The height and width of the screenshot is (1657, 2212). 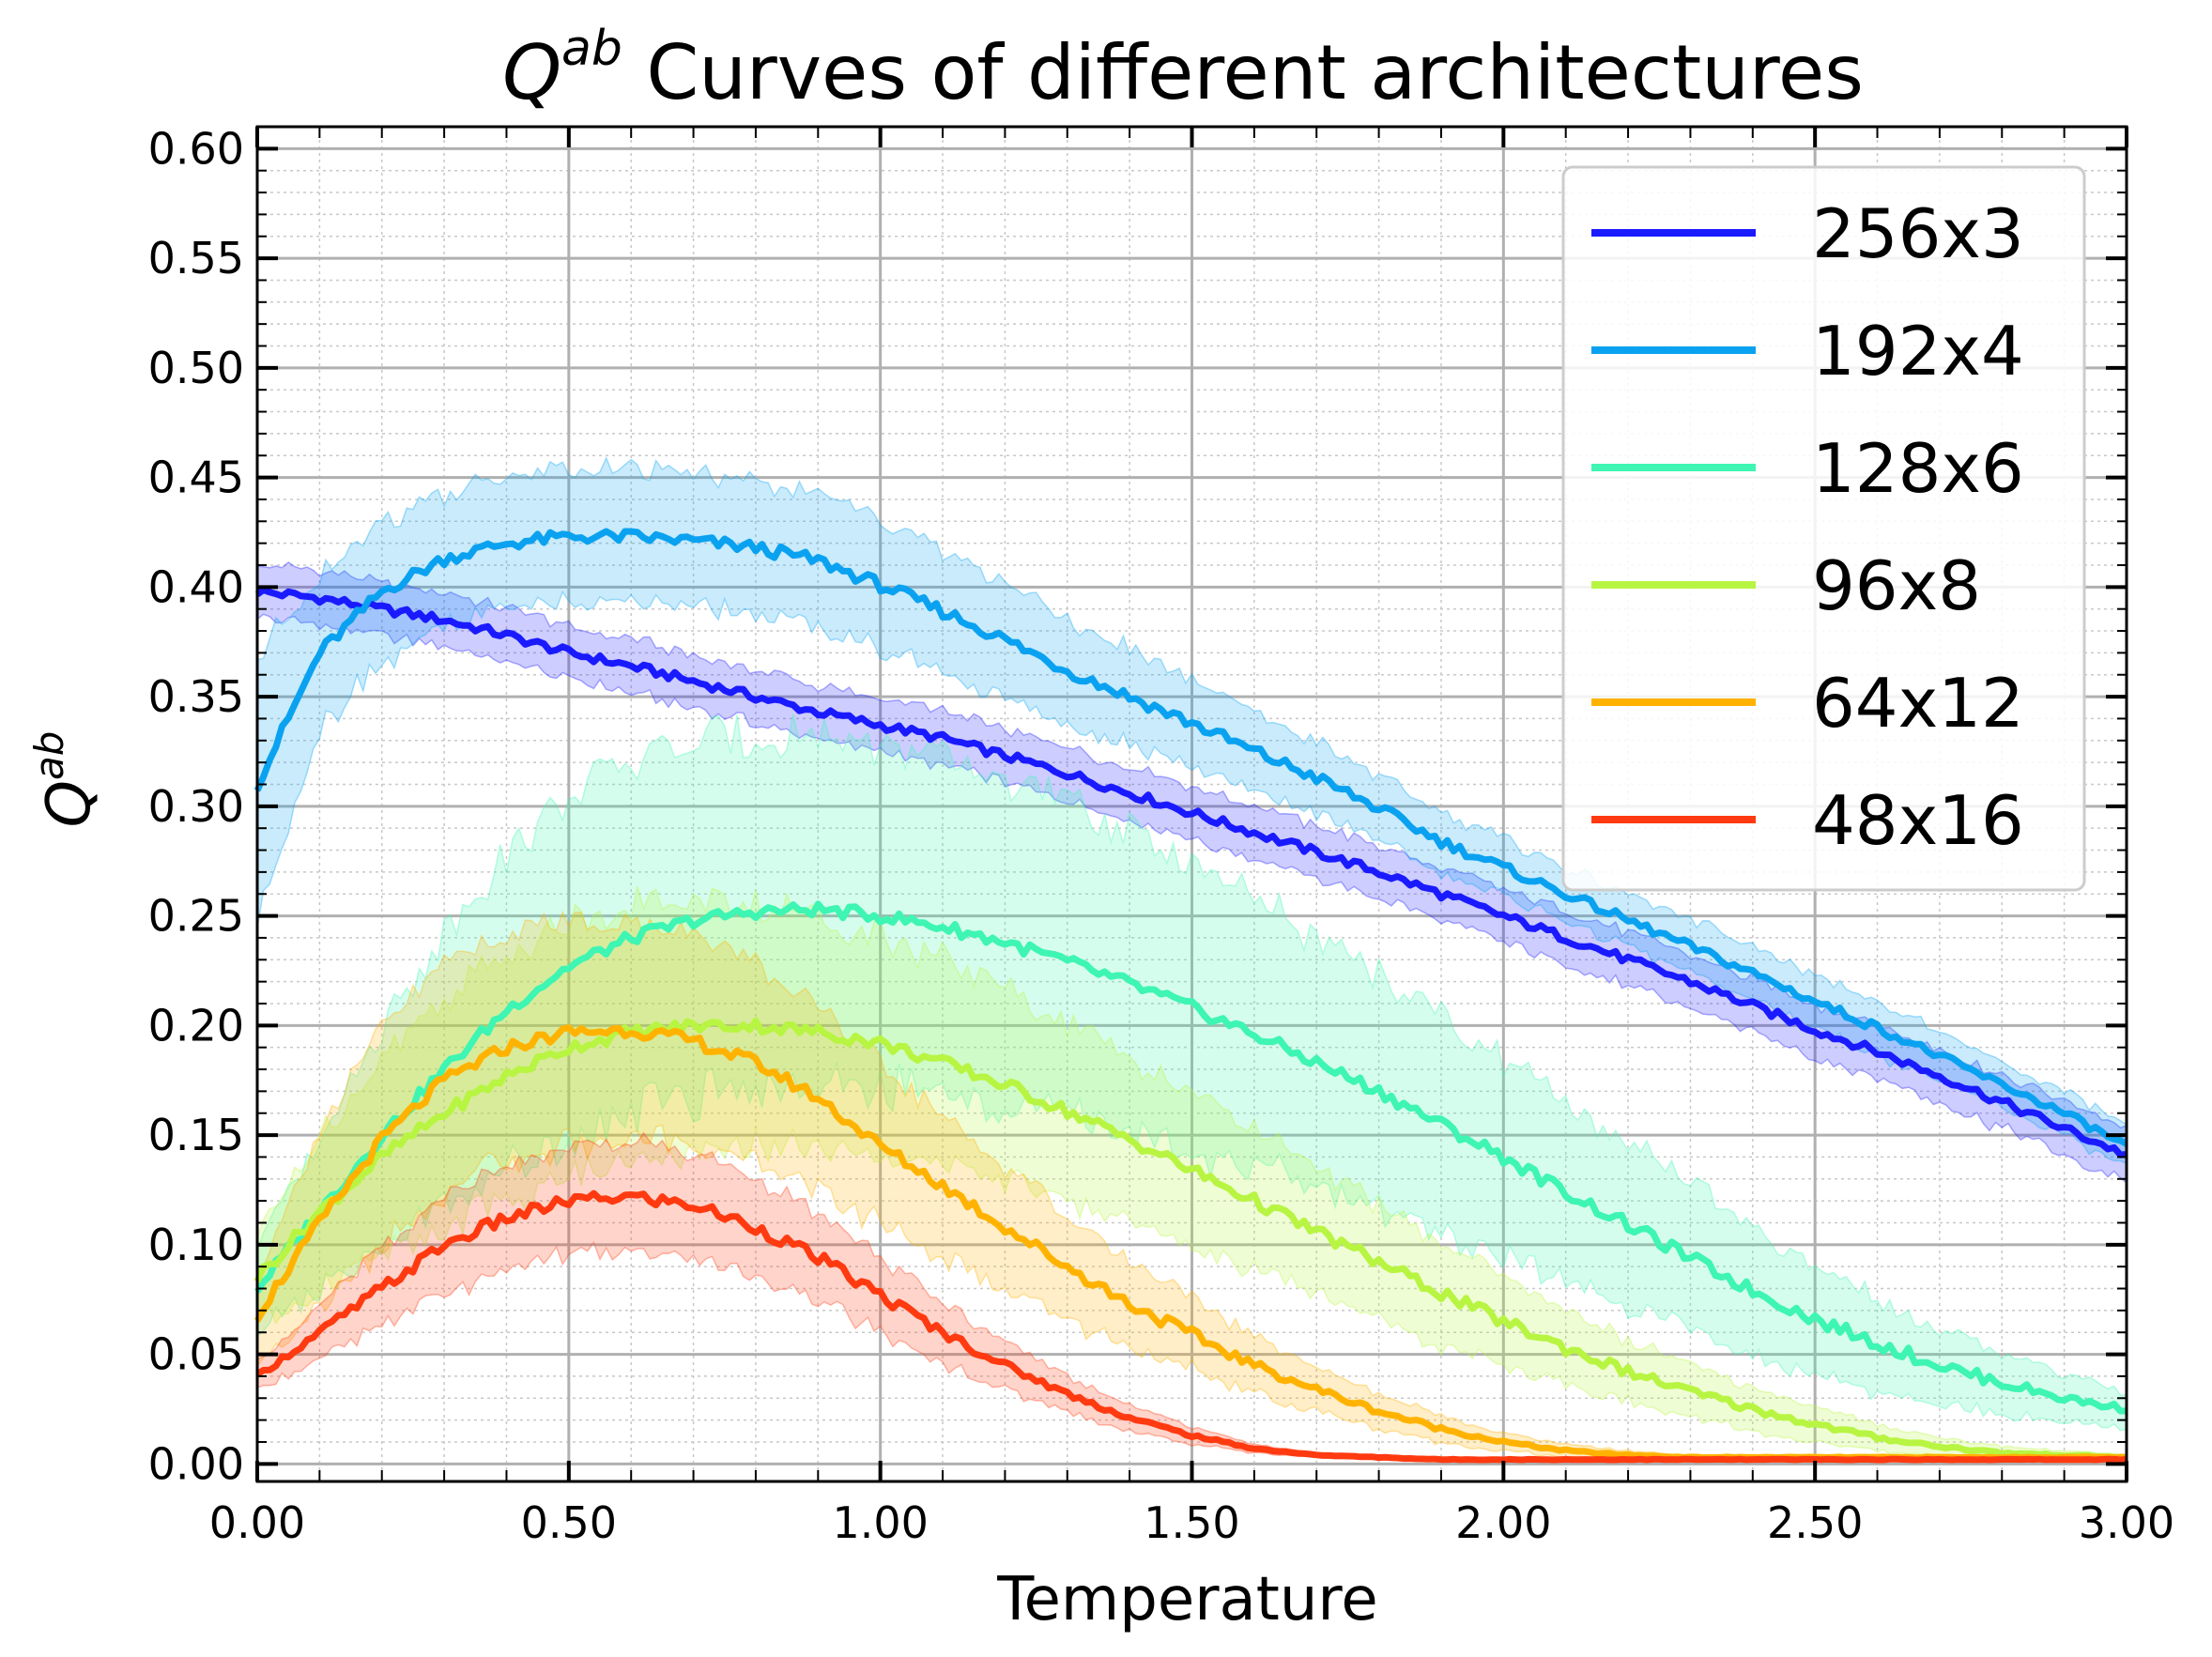 I want to click on y-tick-label: 0.40, so click(x=196, y=586).